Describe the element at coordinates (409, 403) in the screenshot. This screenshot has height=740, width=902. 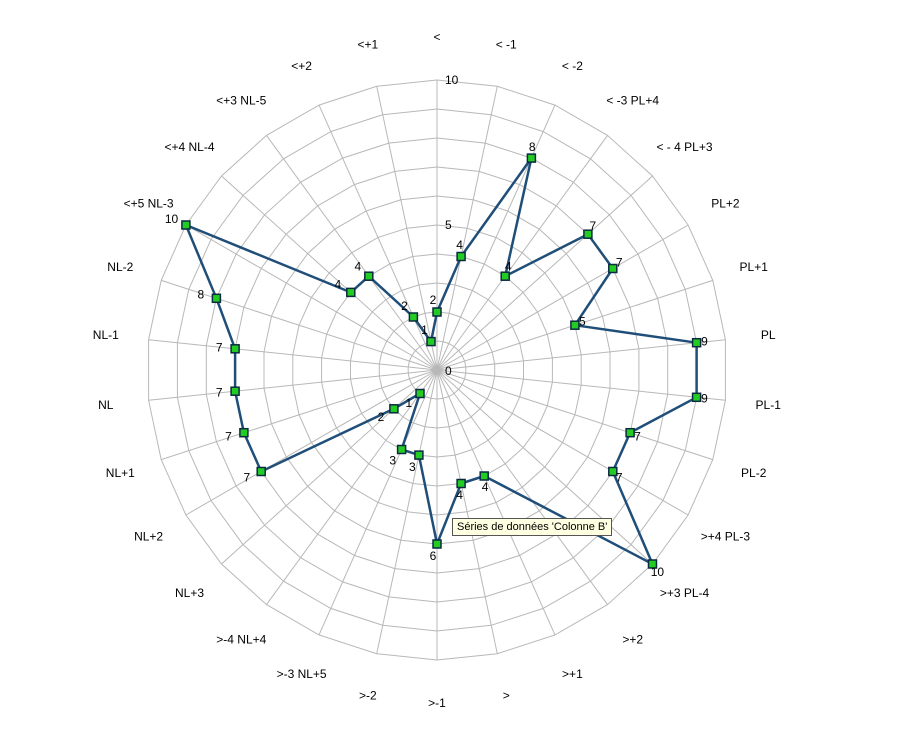
I see `data-label: 1` at that location.